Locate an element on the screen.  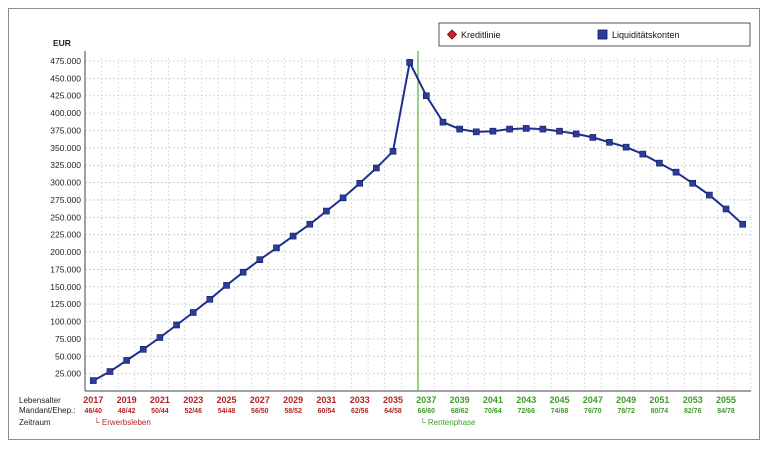
y-tick-label: 125.000 is located at coordinates (65, 304).